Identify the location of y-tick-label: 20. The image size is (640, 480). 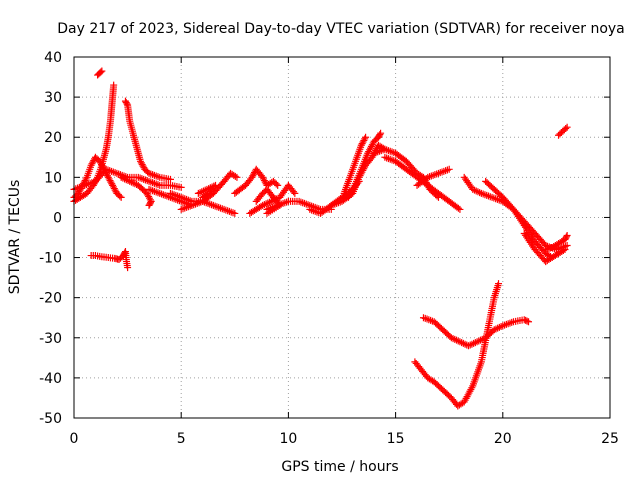
(53, 138).